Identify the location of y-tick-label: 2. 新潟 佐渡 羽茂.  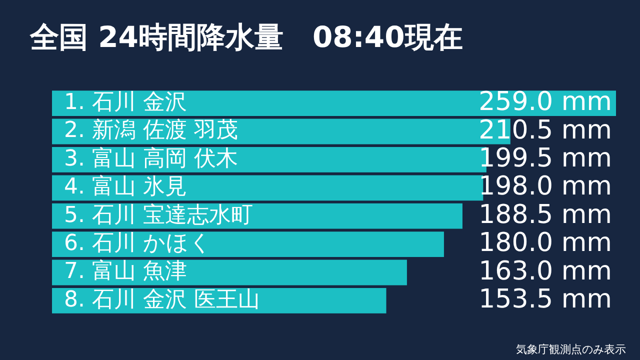
(151, 131).